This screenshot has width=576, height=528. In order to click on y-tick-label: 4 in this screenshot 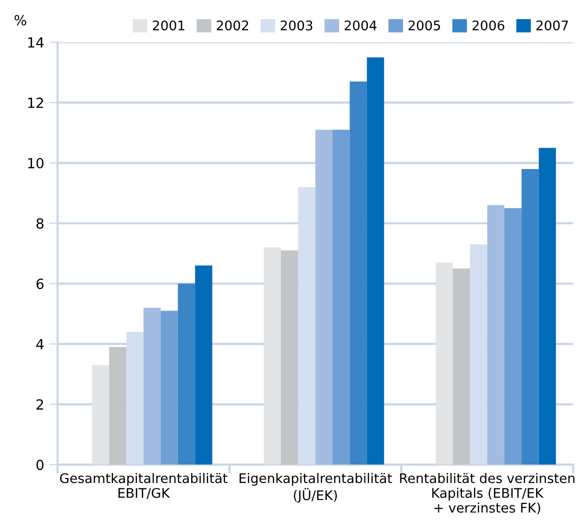, I will do `click(40, 344)`.